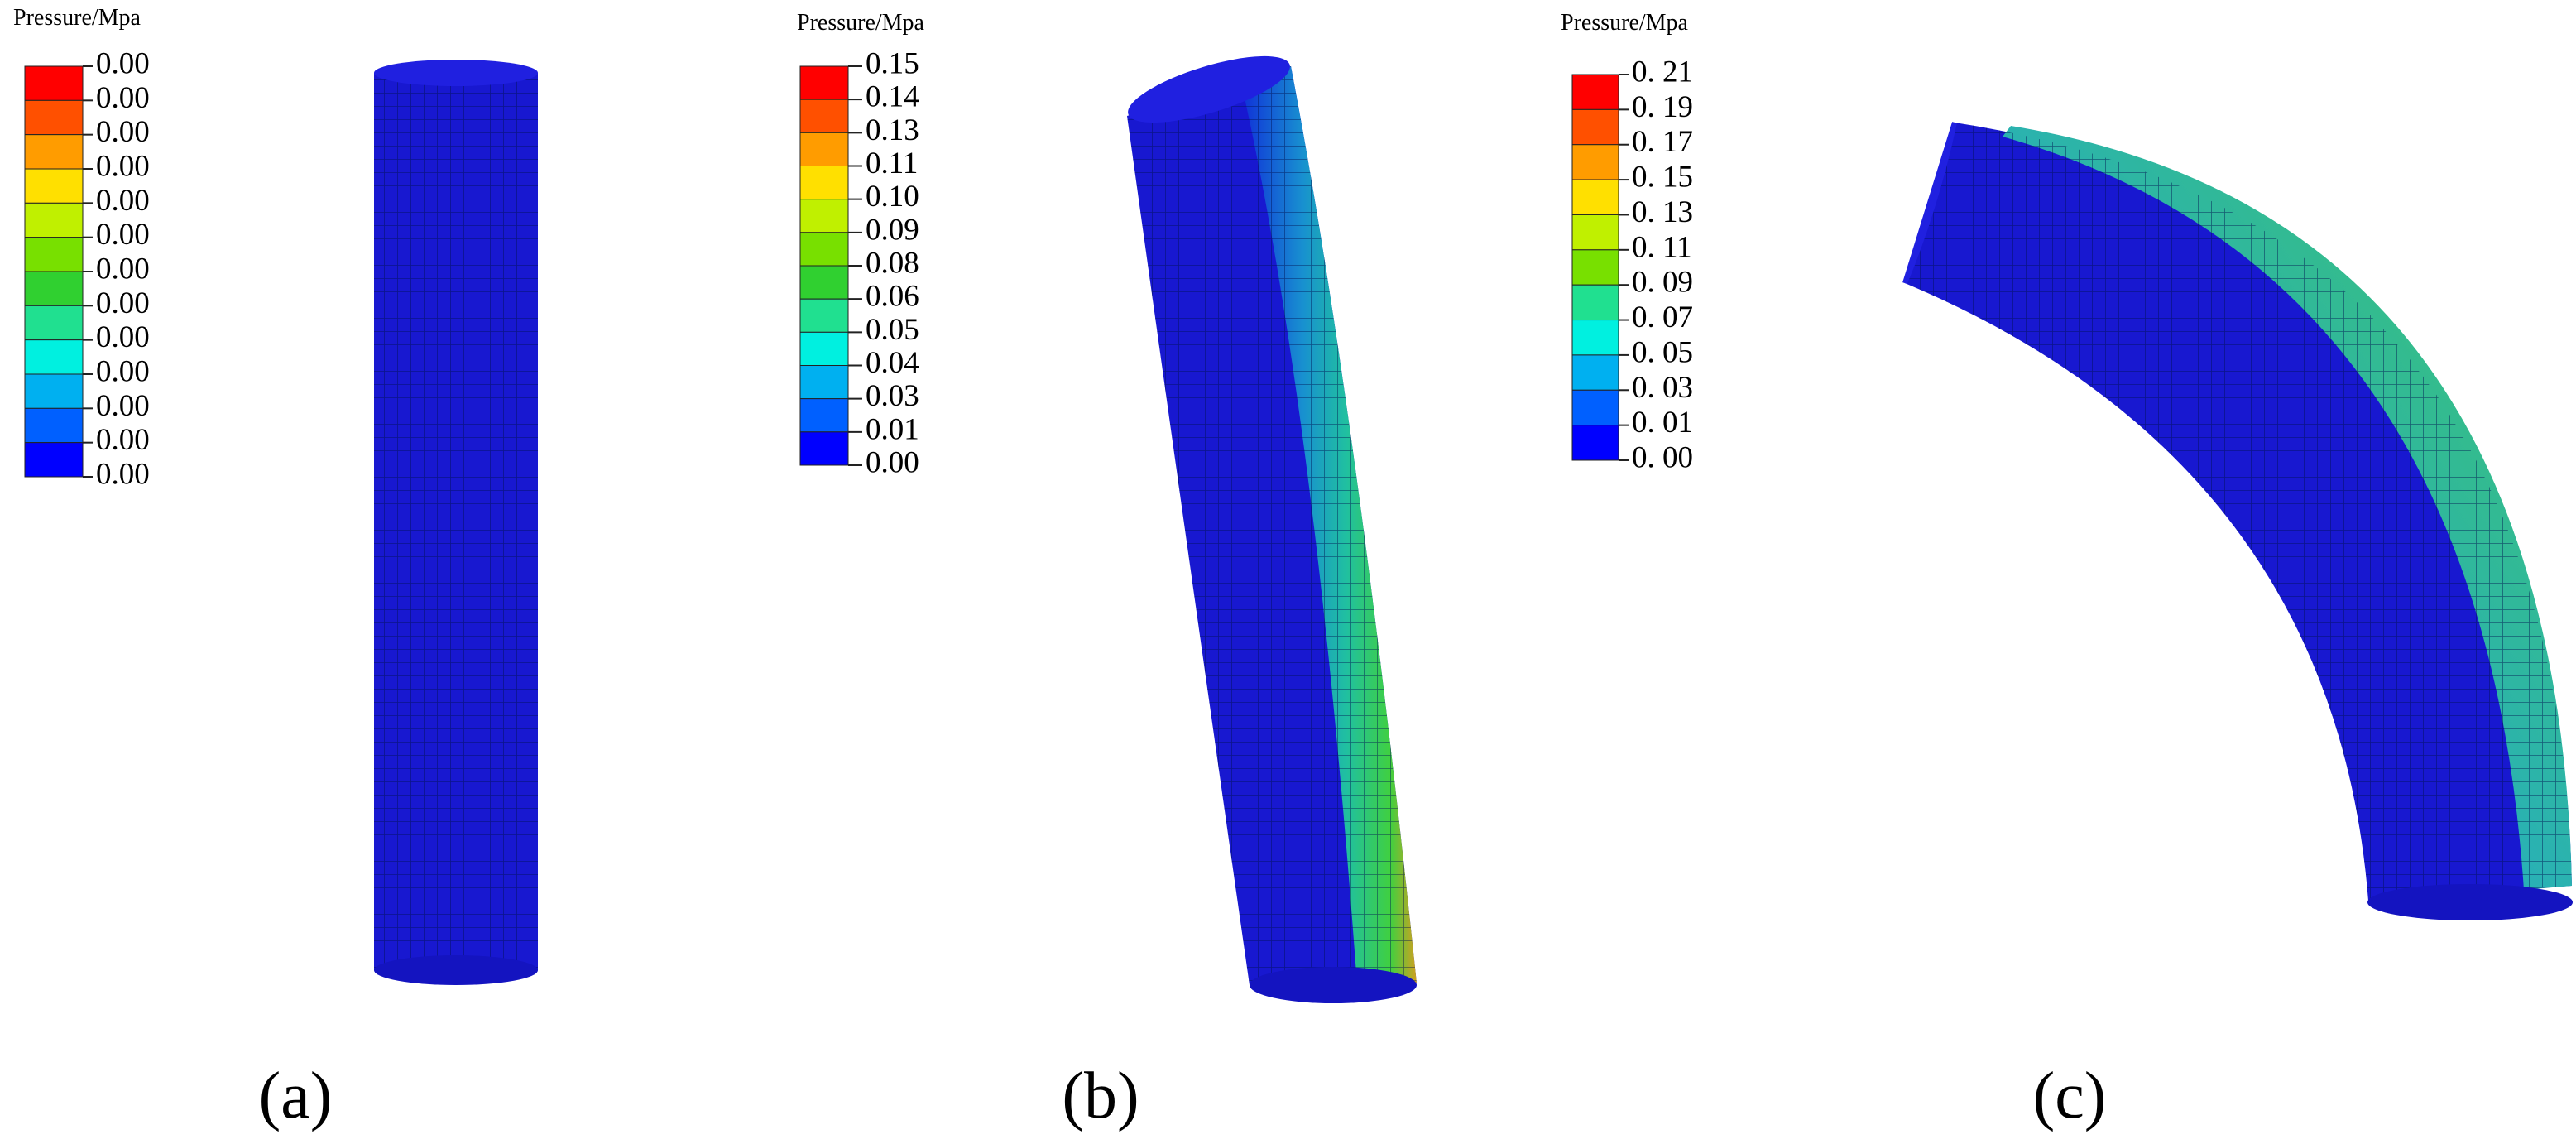 The width and height of the screenshot is (2576, 1144). I want to click on legend-label: 0. 13, so click(1663, 212).